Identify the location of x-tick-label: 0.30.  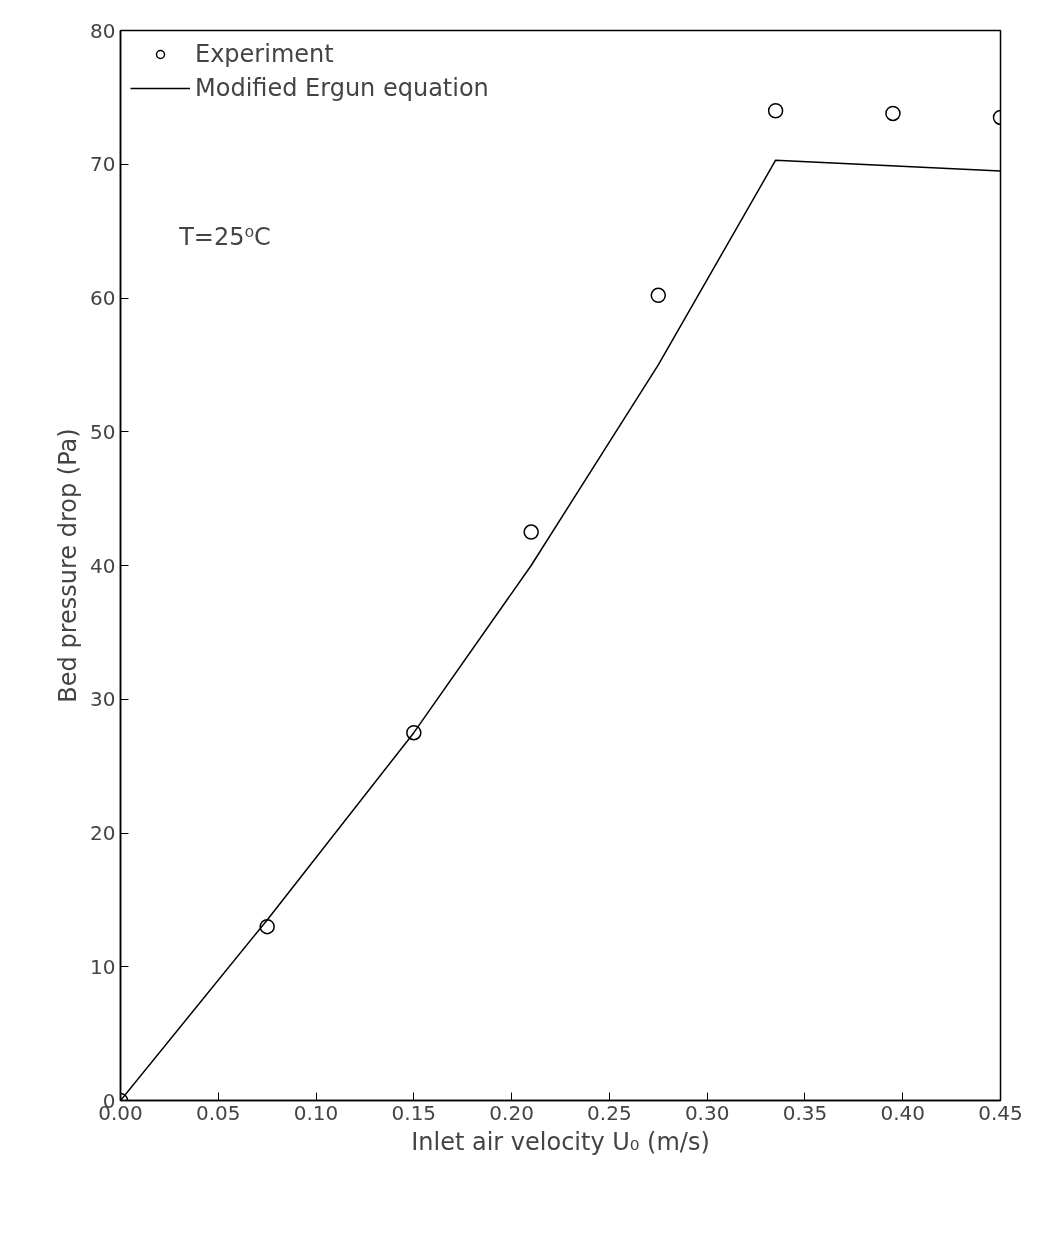
(707, 1112).